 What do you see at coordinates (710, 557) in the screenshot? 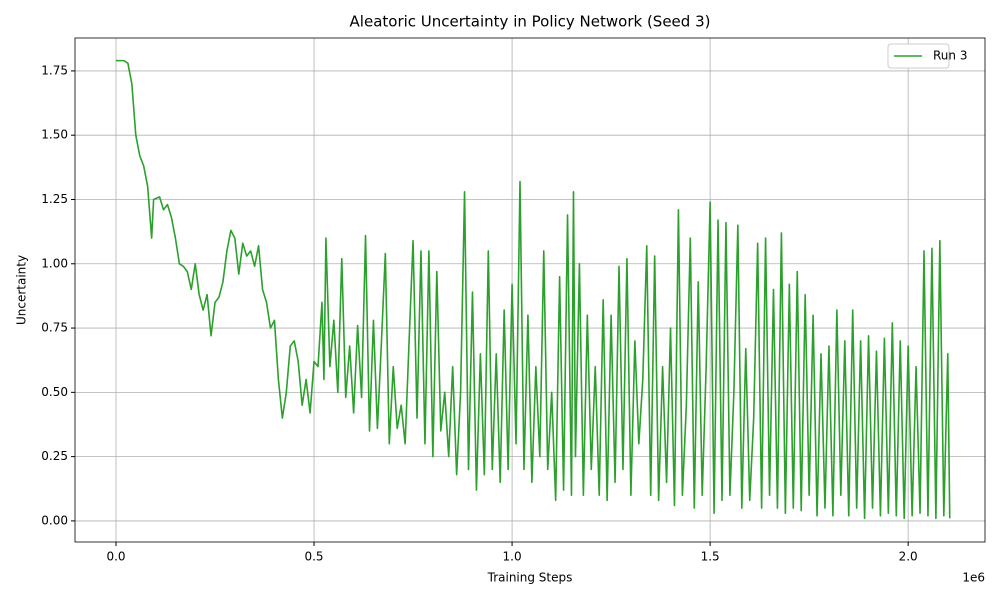
I see `x-tick-label: 1.5` at bounding box center [710, 557].